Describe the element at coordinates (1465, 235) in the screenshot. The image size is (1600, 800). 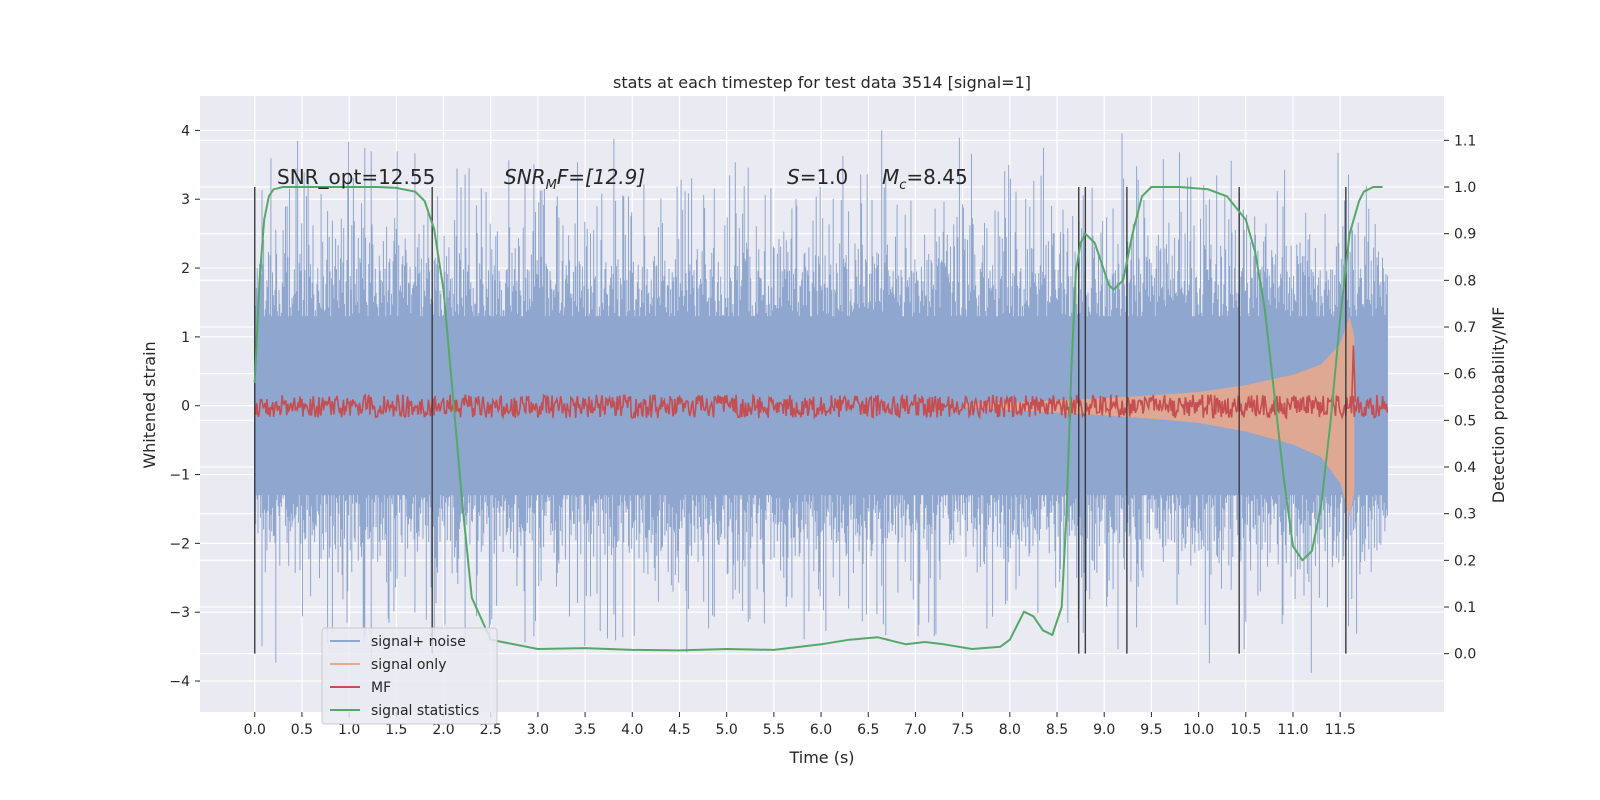
I see `y2-tick-label: 0.9` at that location.